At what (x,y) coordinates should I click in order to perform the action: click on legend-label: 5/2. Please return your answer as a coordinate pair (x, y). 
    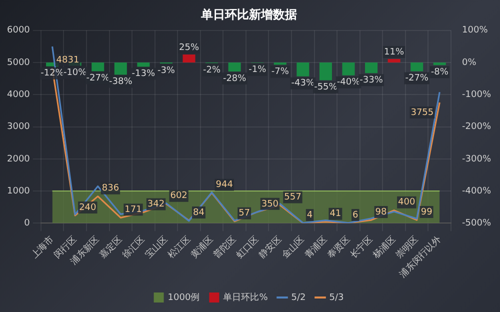
    Looking at the image, I should click on (298, 297).